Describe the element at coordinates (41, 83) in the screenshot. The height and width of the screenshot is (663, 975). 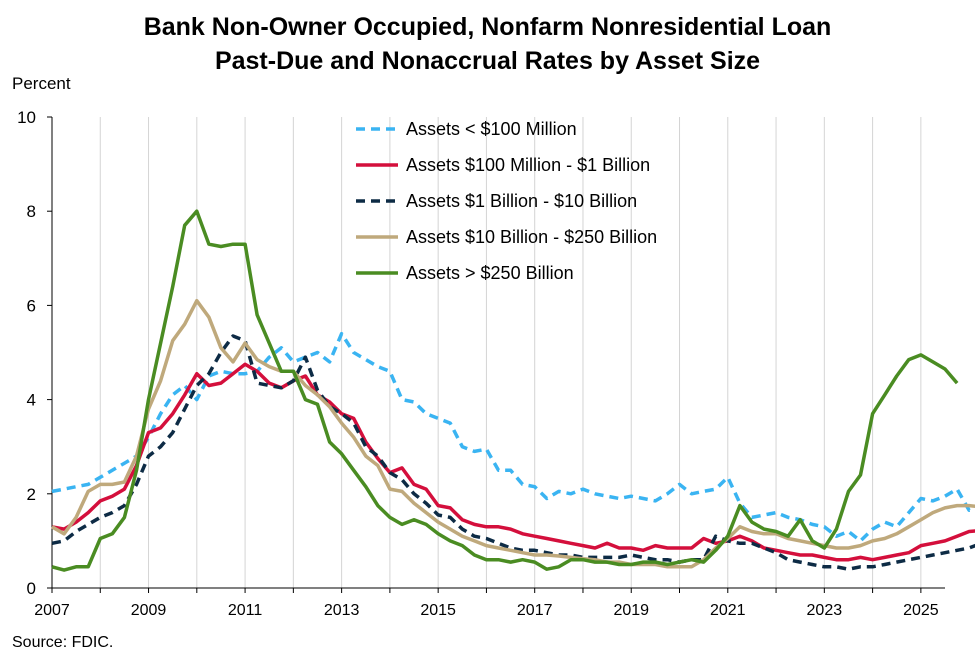
I see `y-axis-label: Percent` at that location.